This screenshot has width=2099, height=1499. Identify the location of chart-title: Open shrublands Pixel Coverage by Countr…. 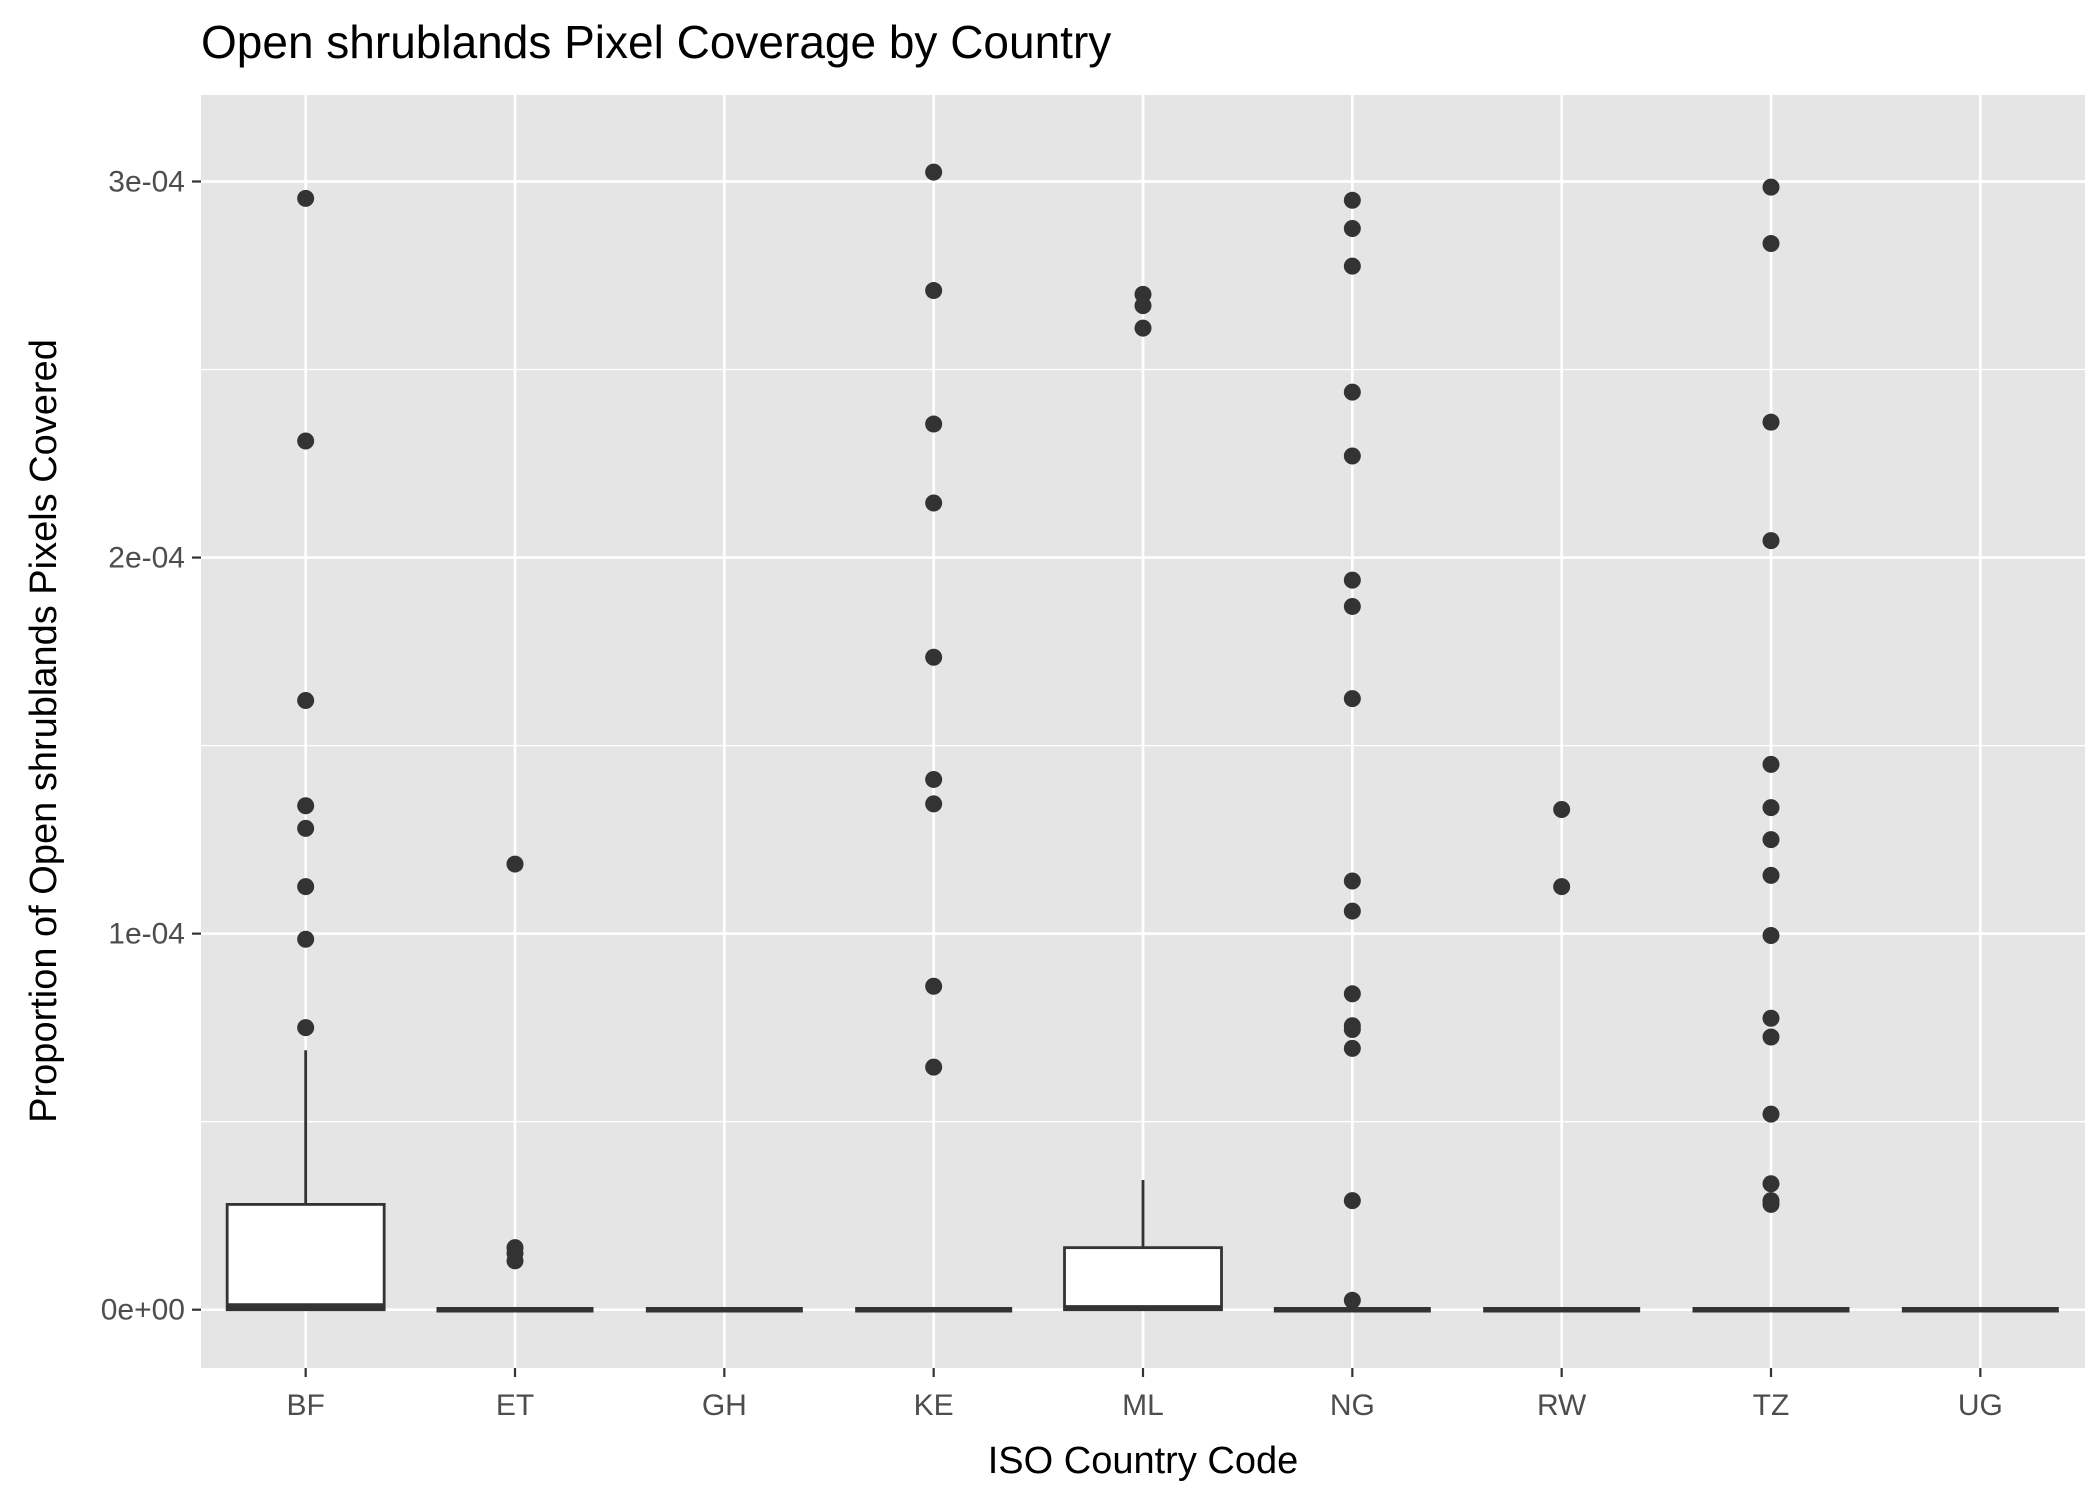
(656, 42).